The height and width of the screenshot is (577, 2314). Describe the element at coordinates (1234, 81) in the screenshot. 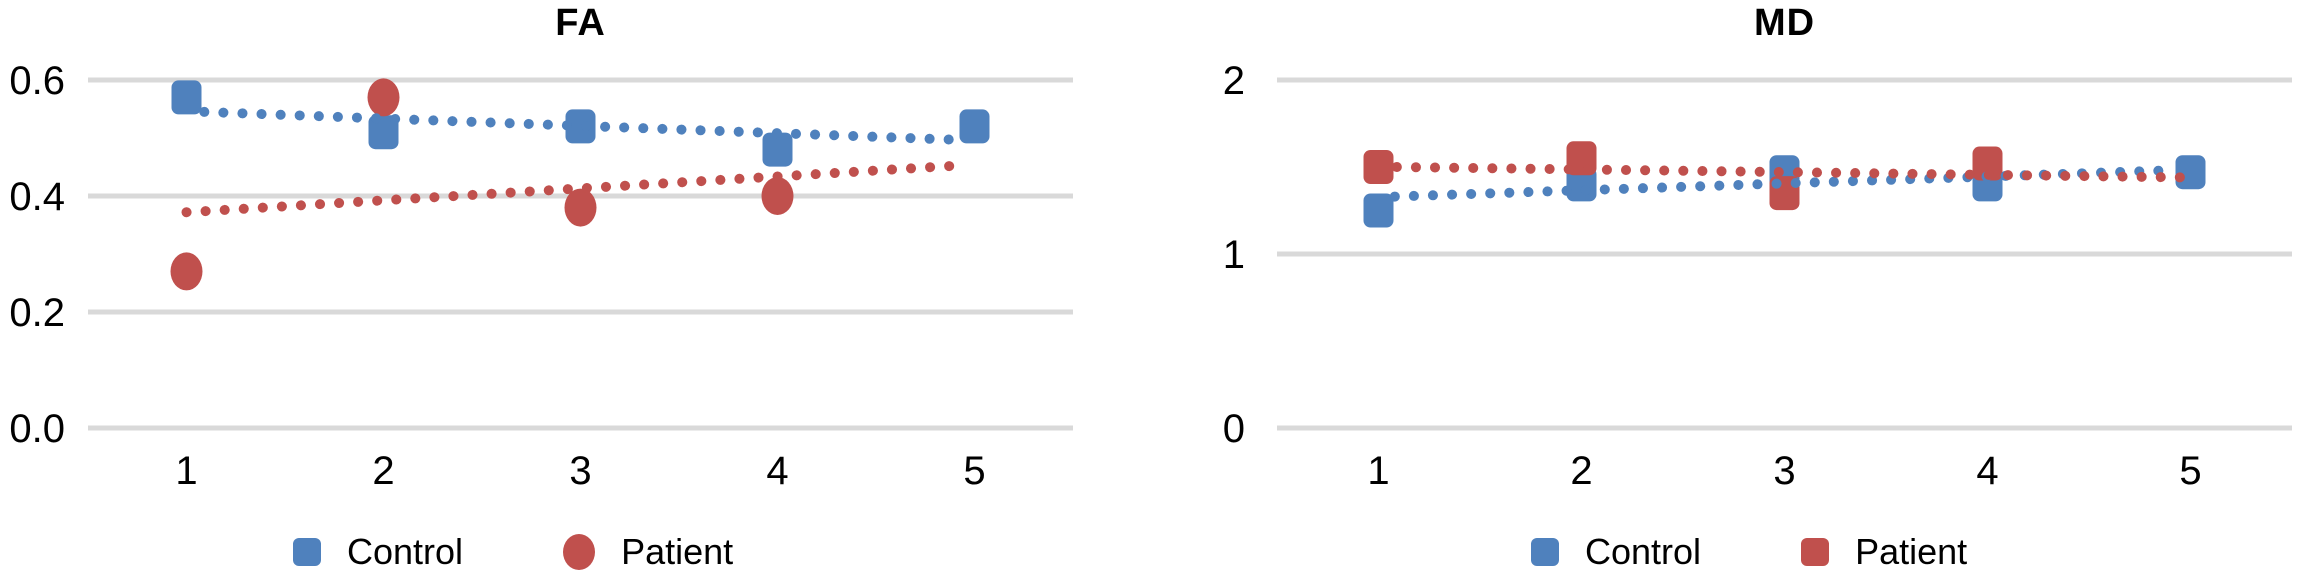

I see `y-tick-label: 2` at that location.